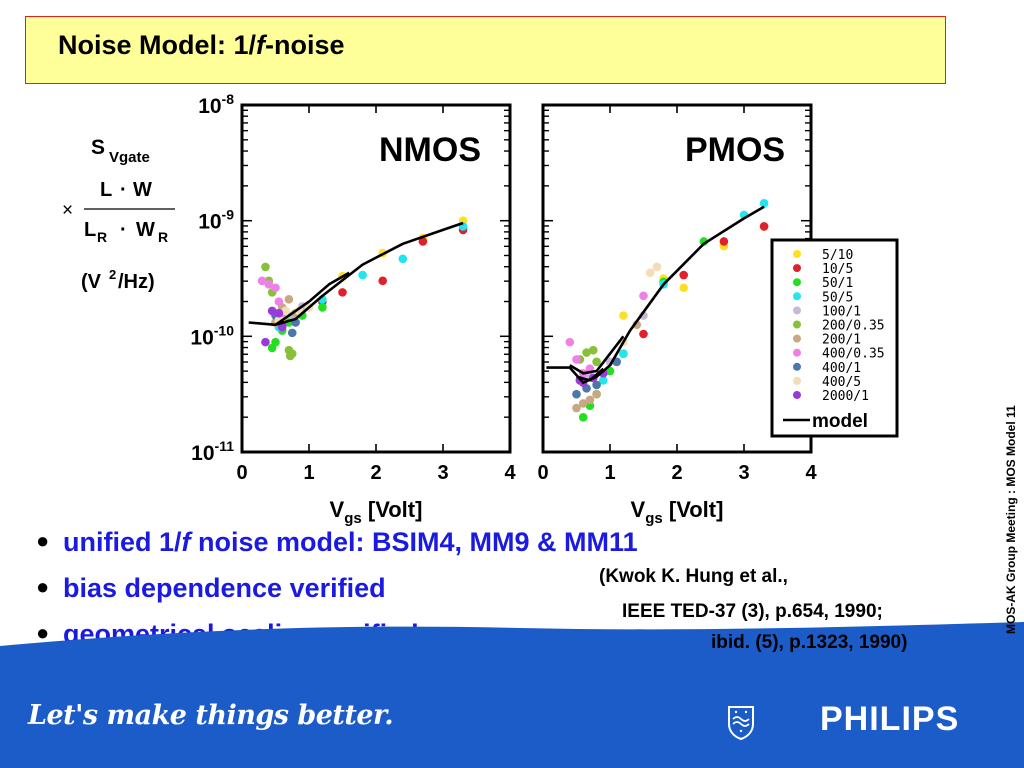 The width and height of the screenshot is (1024, 768). What do you see at coordinates (90, 230) in the screenshot?
I see `formula-den-l: L` at bounding box center [90, 230].